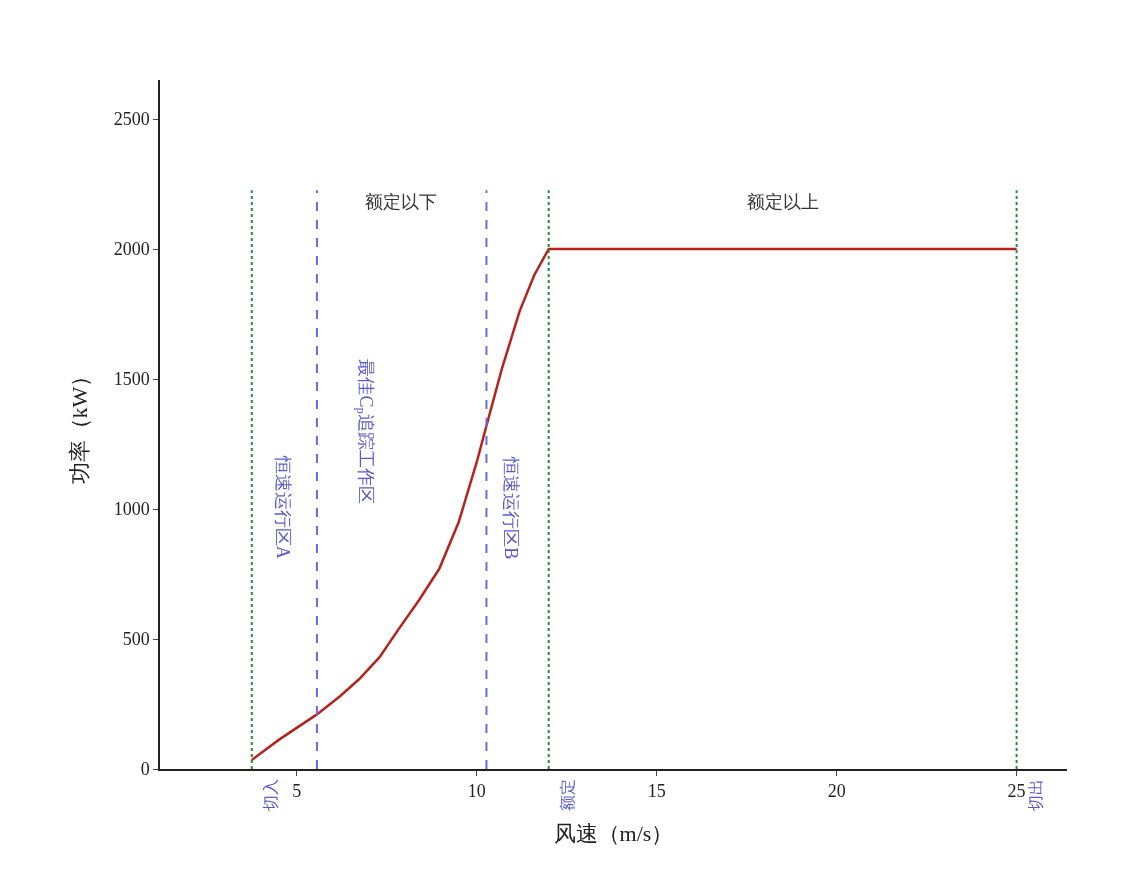  Describe the element at coordinates (131, 249) in the screenshot. I see `y-tick-label: 2000` at that location.